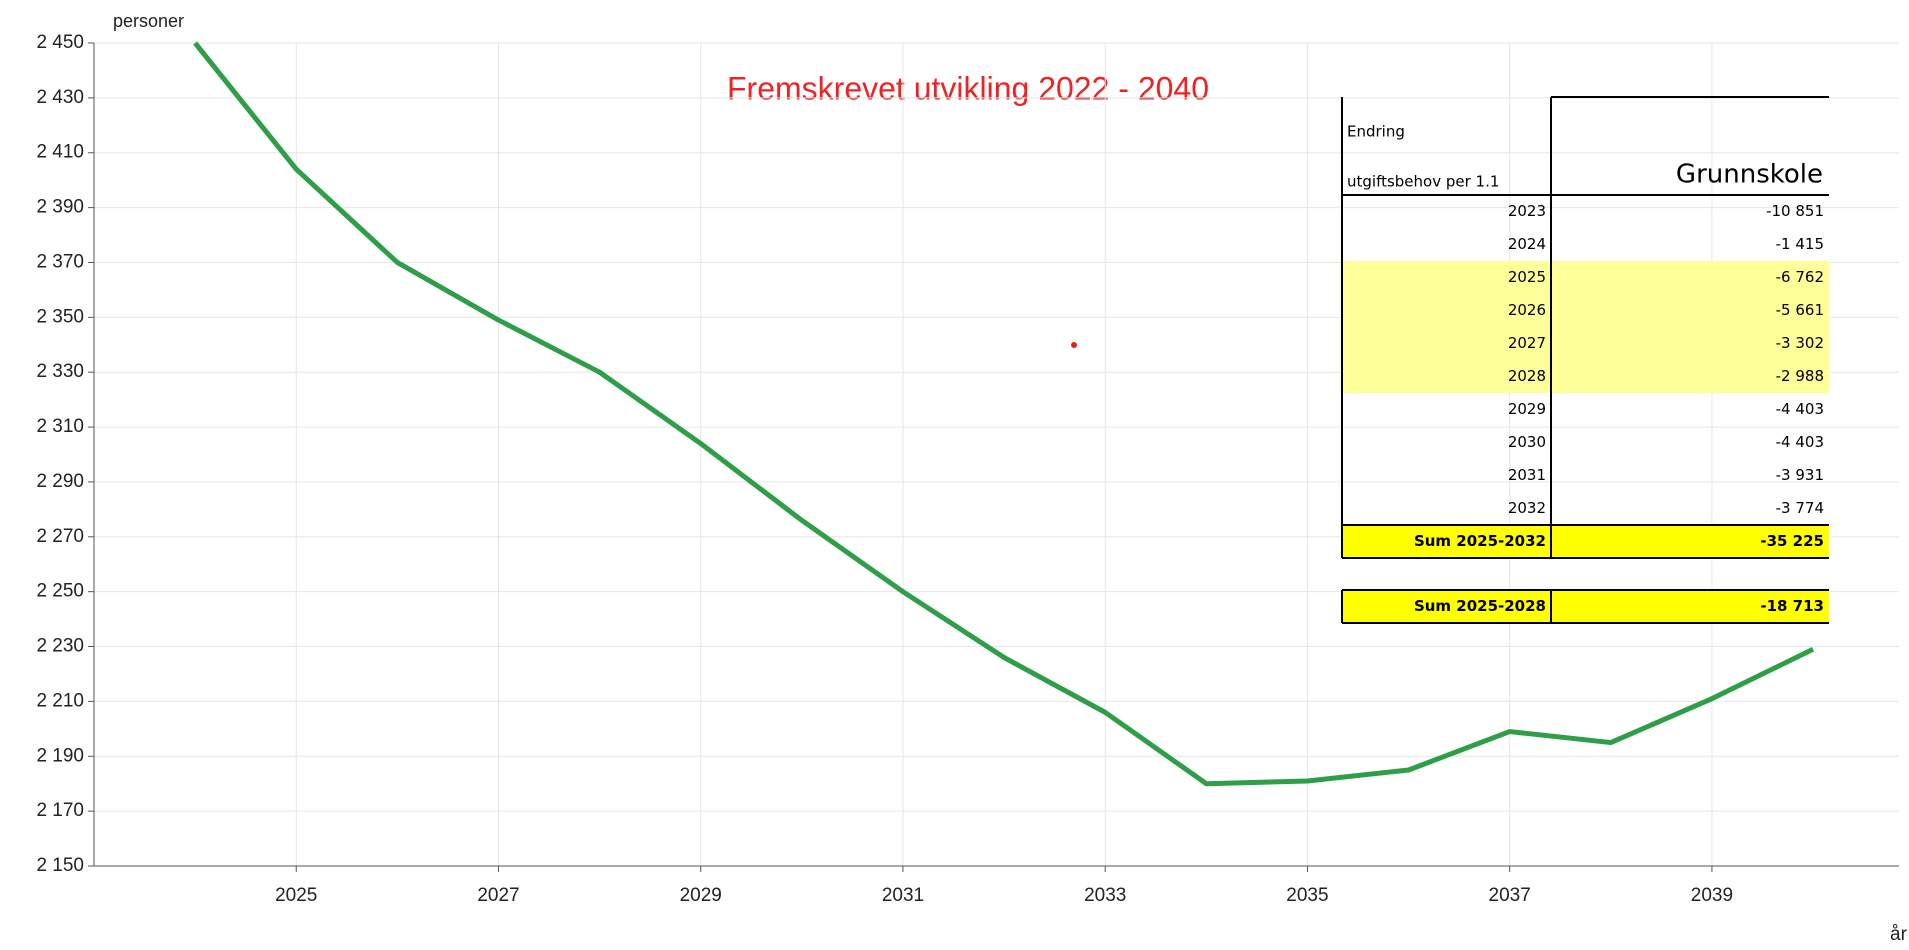 This screenshot has height=950, width=1909. I want to click on sum-value: -18 713, so click(1792, 606).